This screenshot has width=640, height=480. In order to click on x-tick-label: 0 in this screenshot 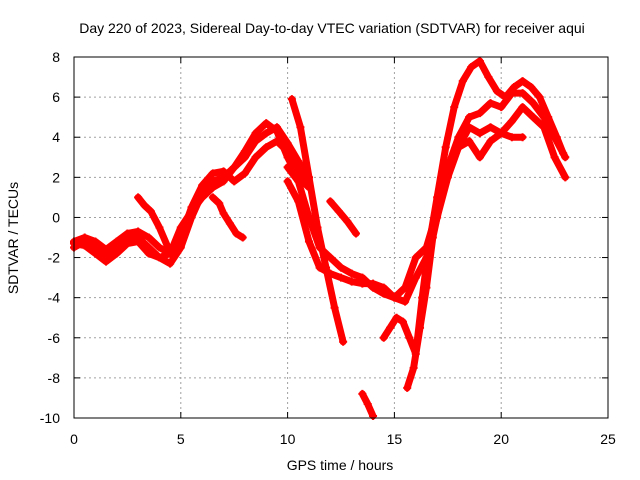, I will do `click(74, 439)`.